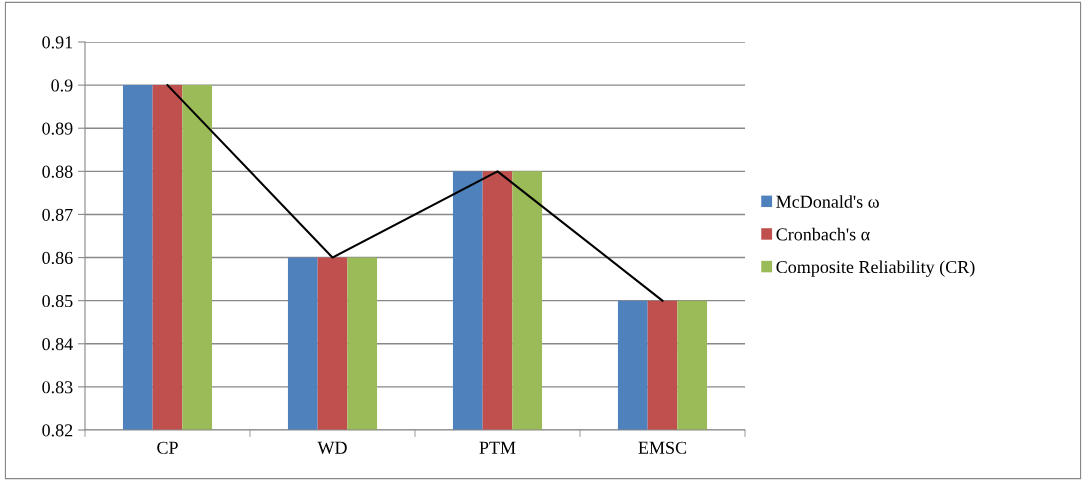  I want to click on y-tick-label: 0.88, so click(57, 171).